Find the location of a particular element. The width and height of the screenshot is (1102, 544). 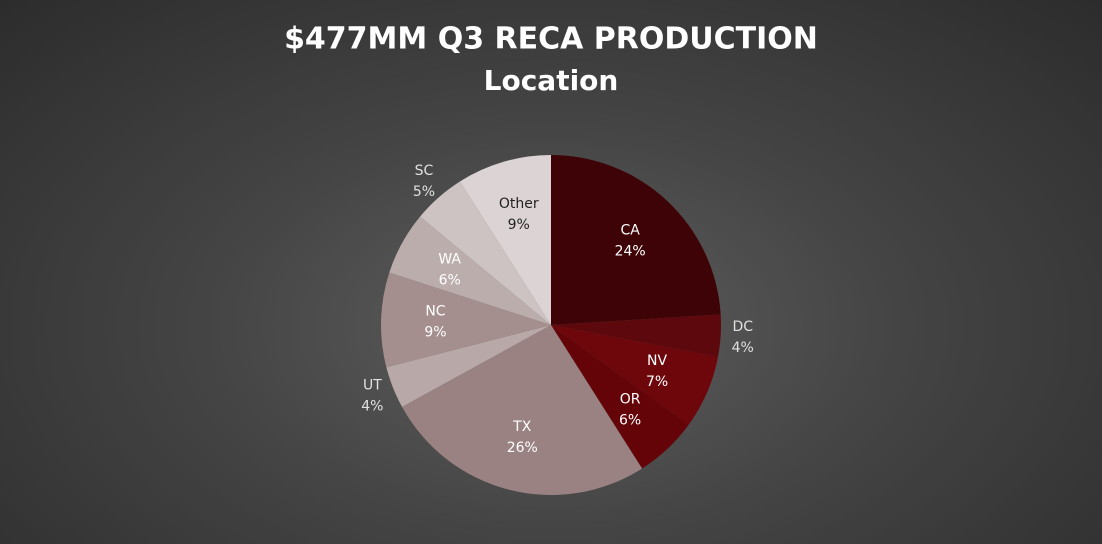

slice-category-label: NC is located at coordinates (435, 311).